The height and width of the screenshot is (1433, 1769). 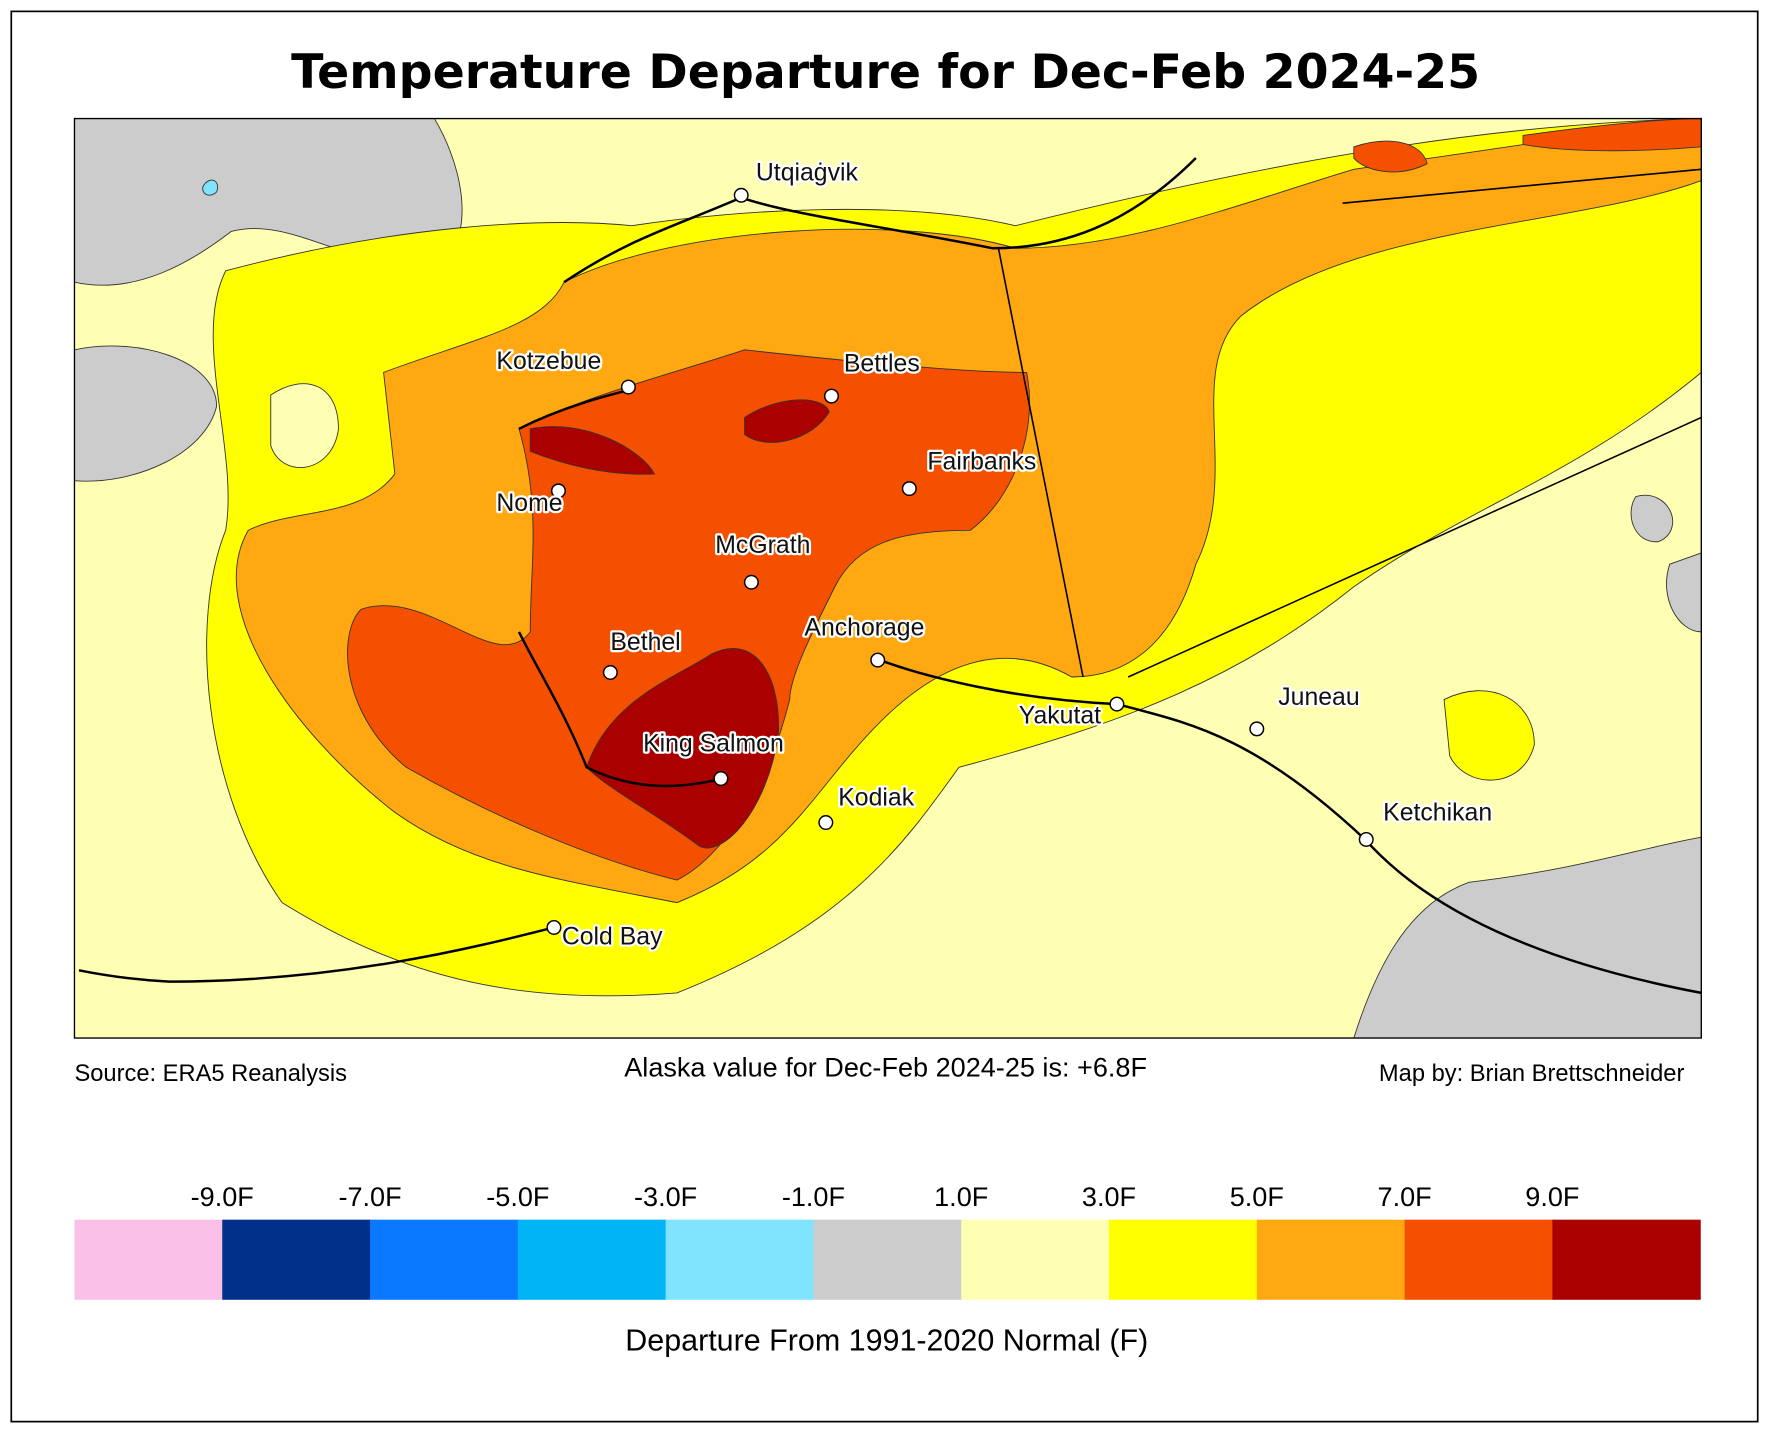 What do you see at coordinates (1318, 697) in the screenshot?
I see `city-label: Juneau` at bounding box center [1318, 697].